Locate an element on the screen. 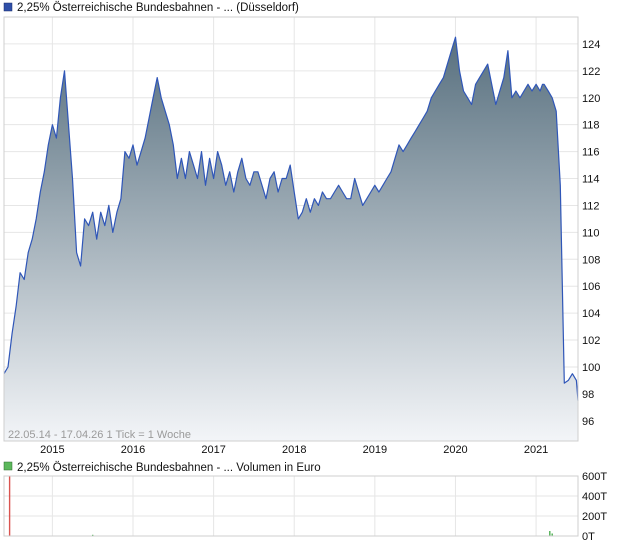 The image size is (620, 551). price-y-tick-label: 98 is located at coordinates (588, 395).